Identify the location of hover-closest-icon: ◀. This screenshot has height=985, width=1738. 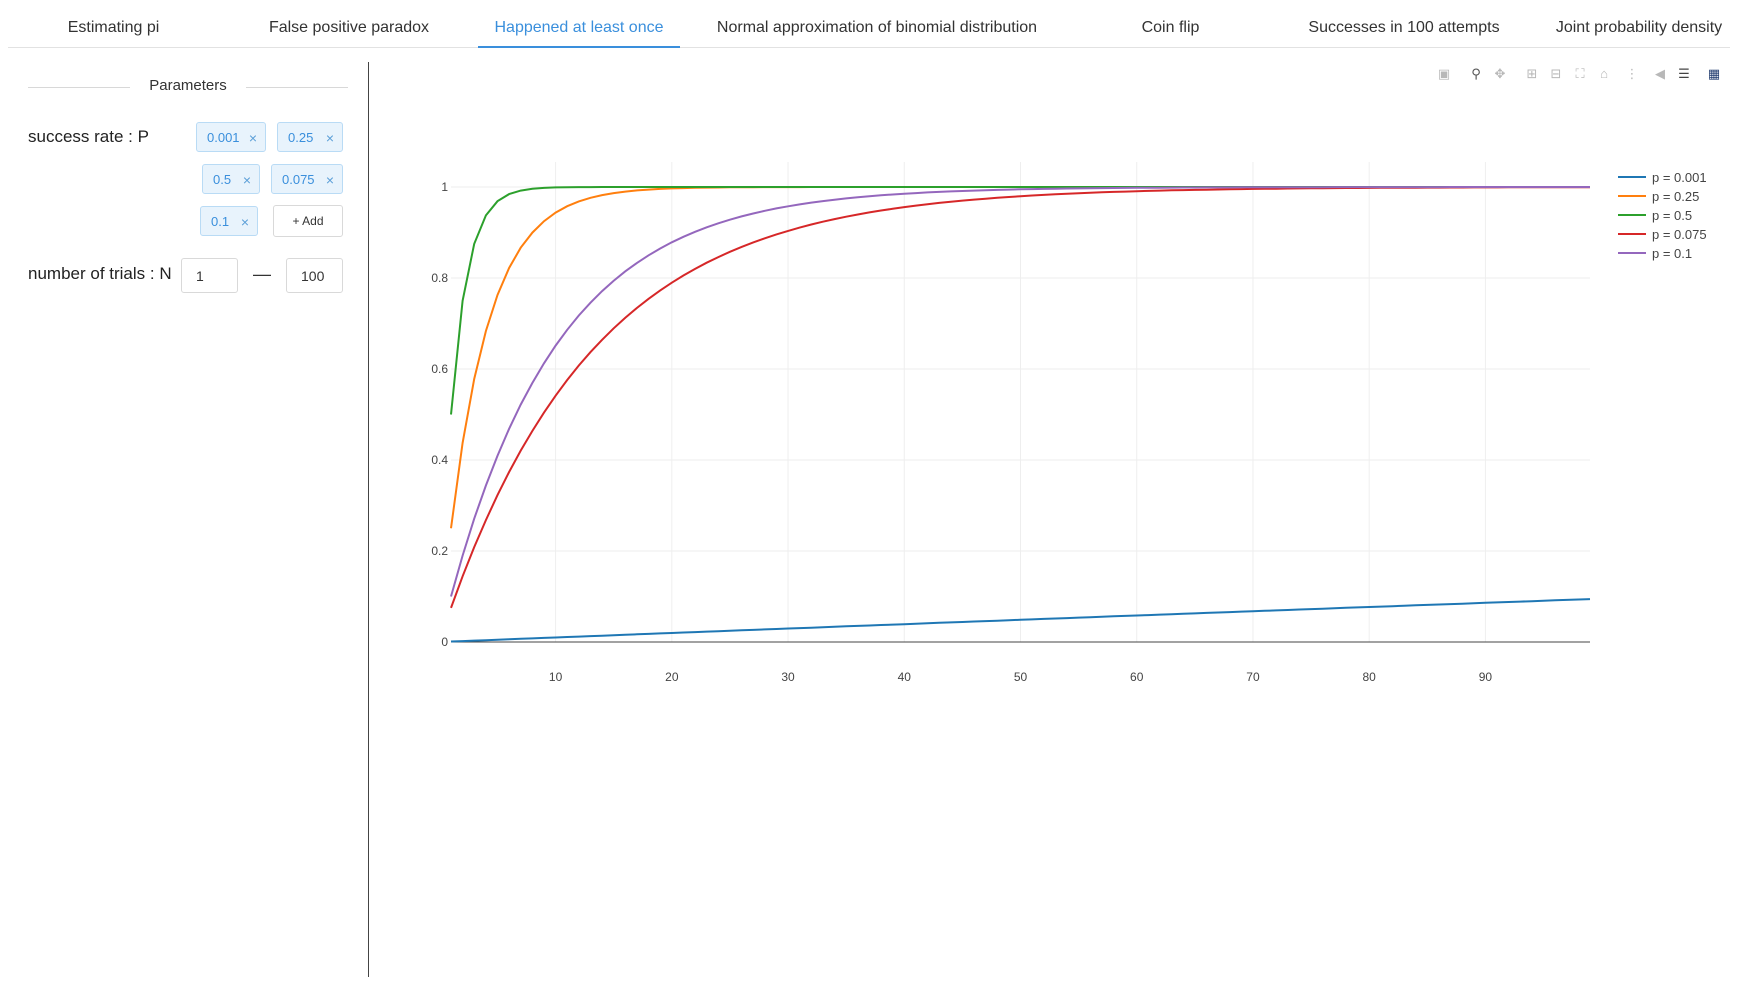
(1660, 73).